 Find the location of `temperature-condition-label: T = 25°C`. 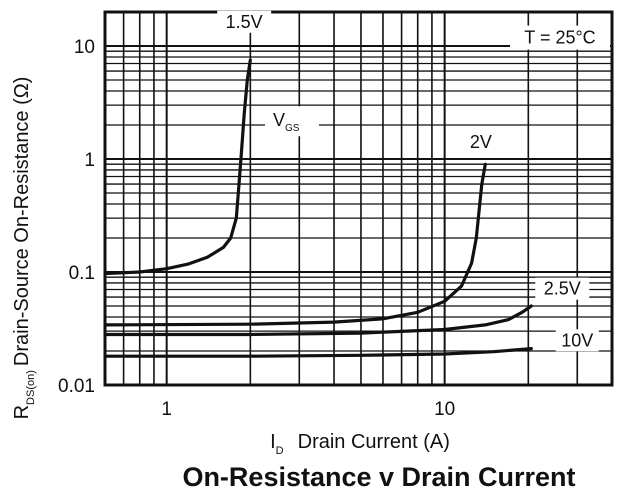

temperature-condition-label: T = 25°C is located at coordinates (559, 38).